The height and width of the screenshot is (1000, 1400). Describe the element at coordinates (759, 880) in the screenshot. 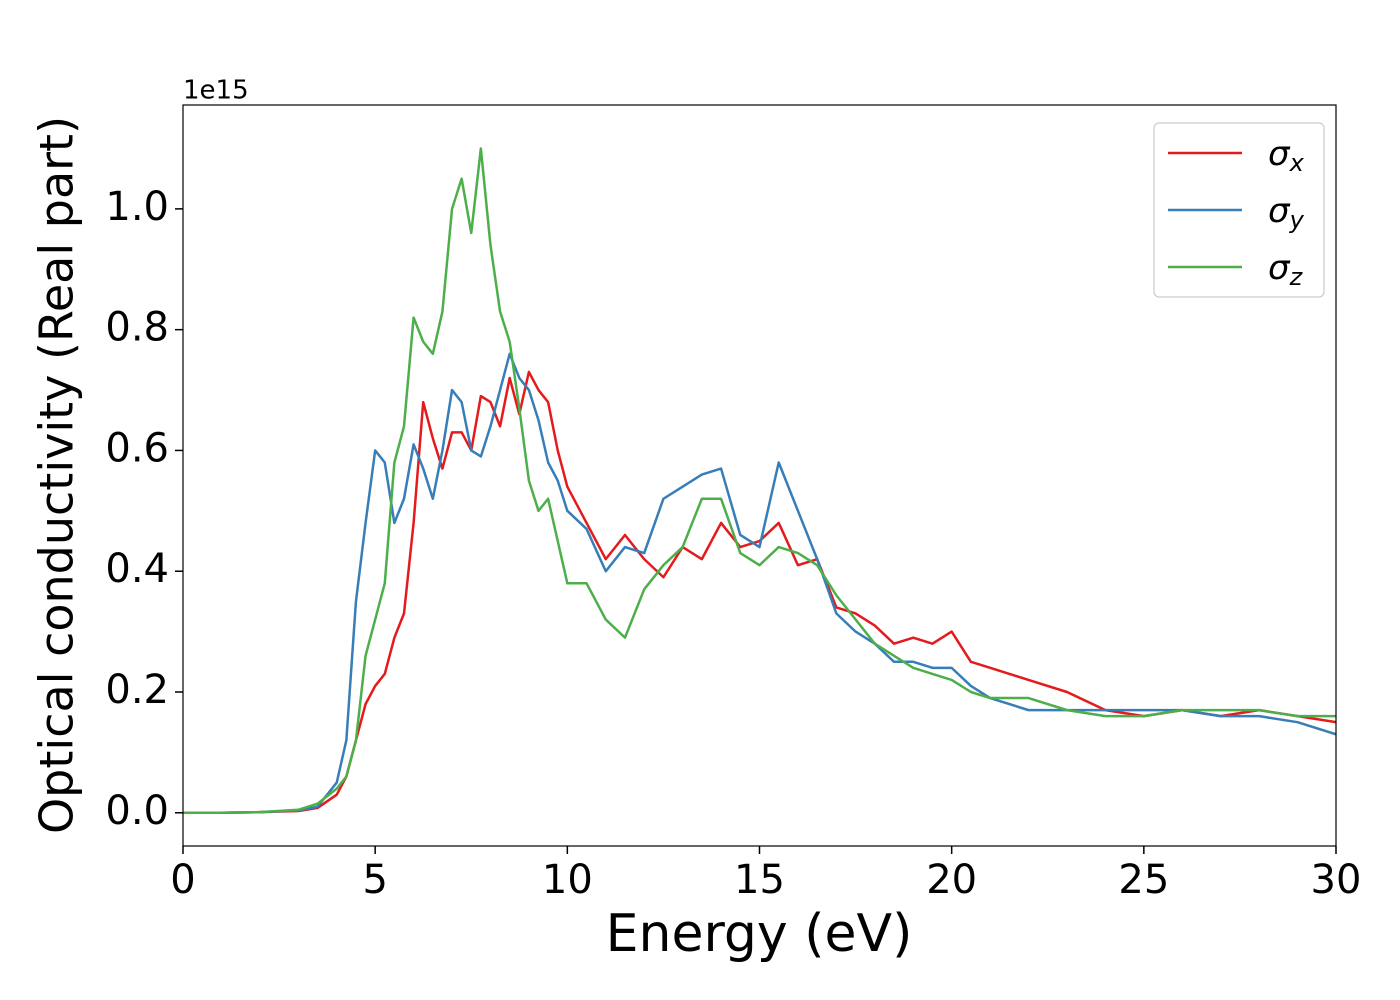

I see `x-tick-label: 15` at that location.